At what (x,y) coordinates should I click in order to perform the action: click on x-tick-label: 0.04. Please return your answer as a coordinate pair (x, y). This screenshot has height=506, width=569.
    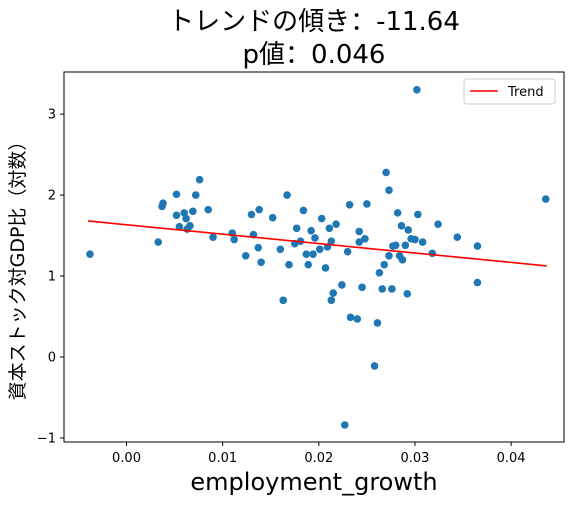
    Looking at the image, I should click on (511, 458).